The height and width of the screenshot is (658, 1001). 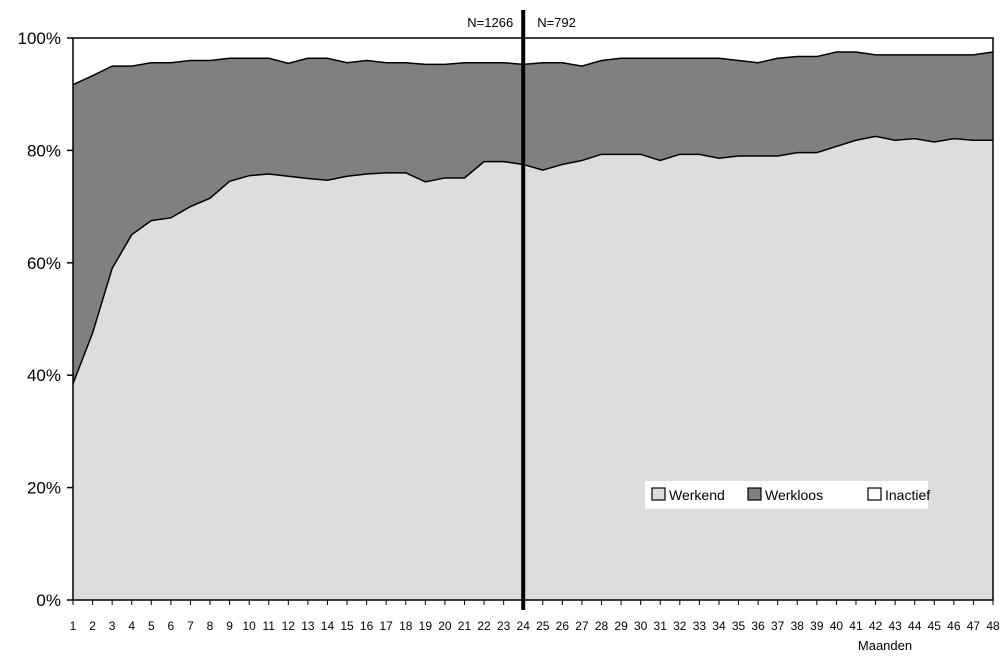 What do you see at coordinates (798, 626) in the screenshot?
I see `x-tick-label: 38` at bounding box center [798, 626].